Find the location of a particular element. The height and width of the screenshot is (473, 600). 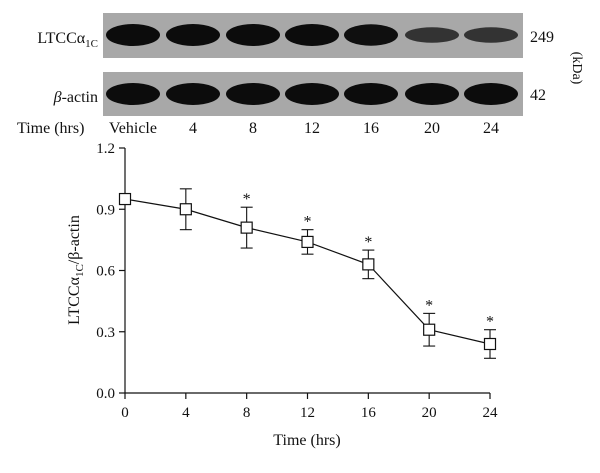

y-tick-label: 1.2 is located at coordinates (105, 149).